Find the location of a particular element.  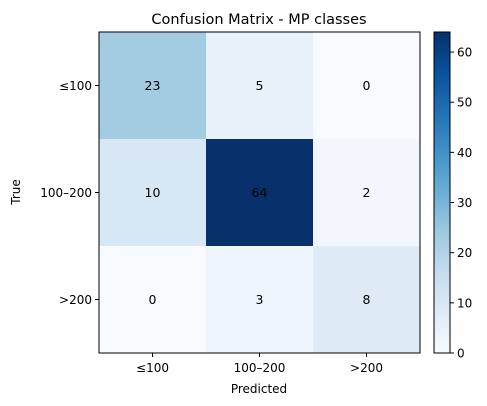

colorbar-tick-label: 50 is located at coordinates (464, 103).